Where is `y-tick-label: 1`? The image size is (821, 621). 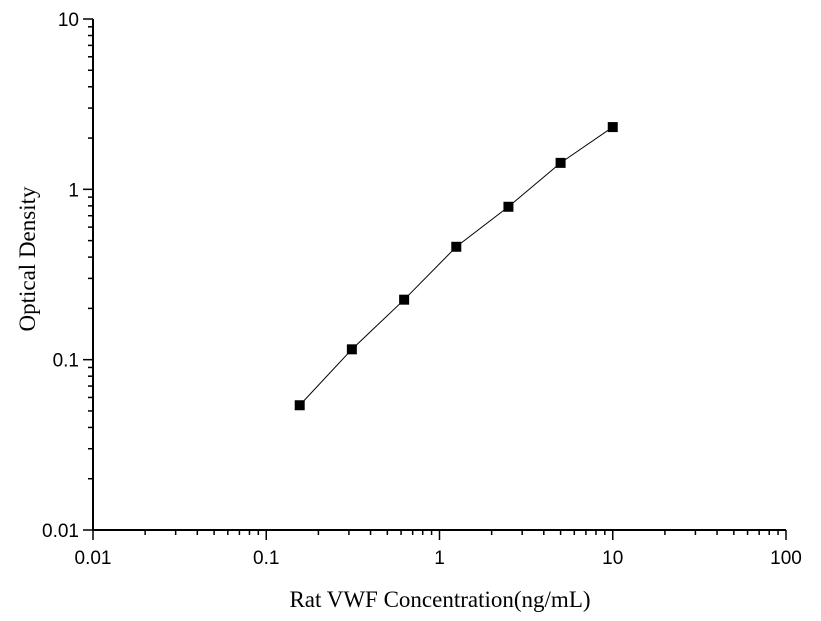
y-tick-label: 1 is located at coordinates (73, 190).